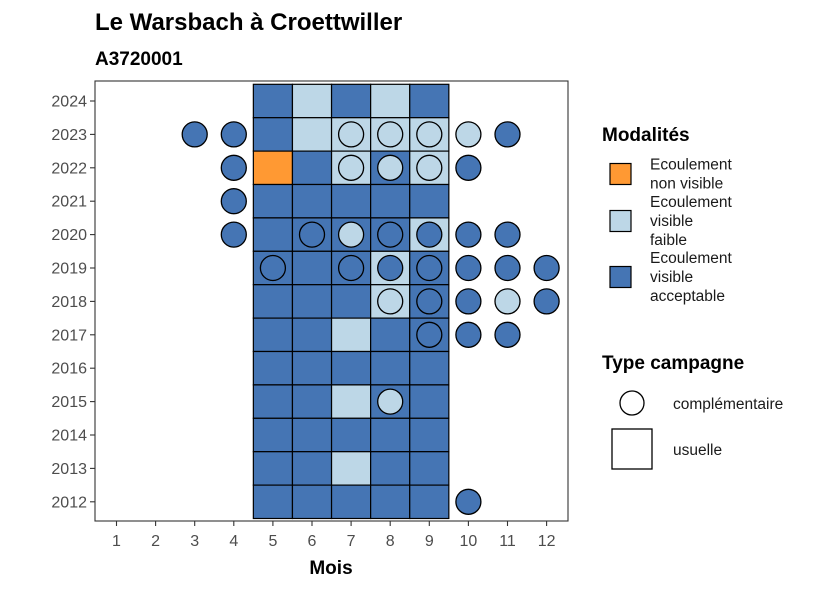 The image size is (826, 590). What do you see at coordinates (686, 184) in the screenshot?
I see `legend-label-non_visible: non visible` at bounding box center [686, 184].